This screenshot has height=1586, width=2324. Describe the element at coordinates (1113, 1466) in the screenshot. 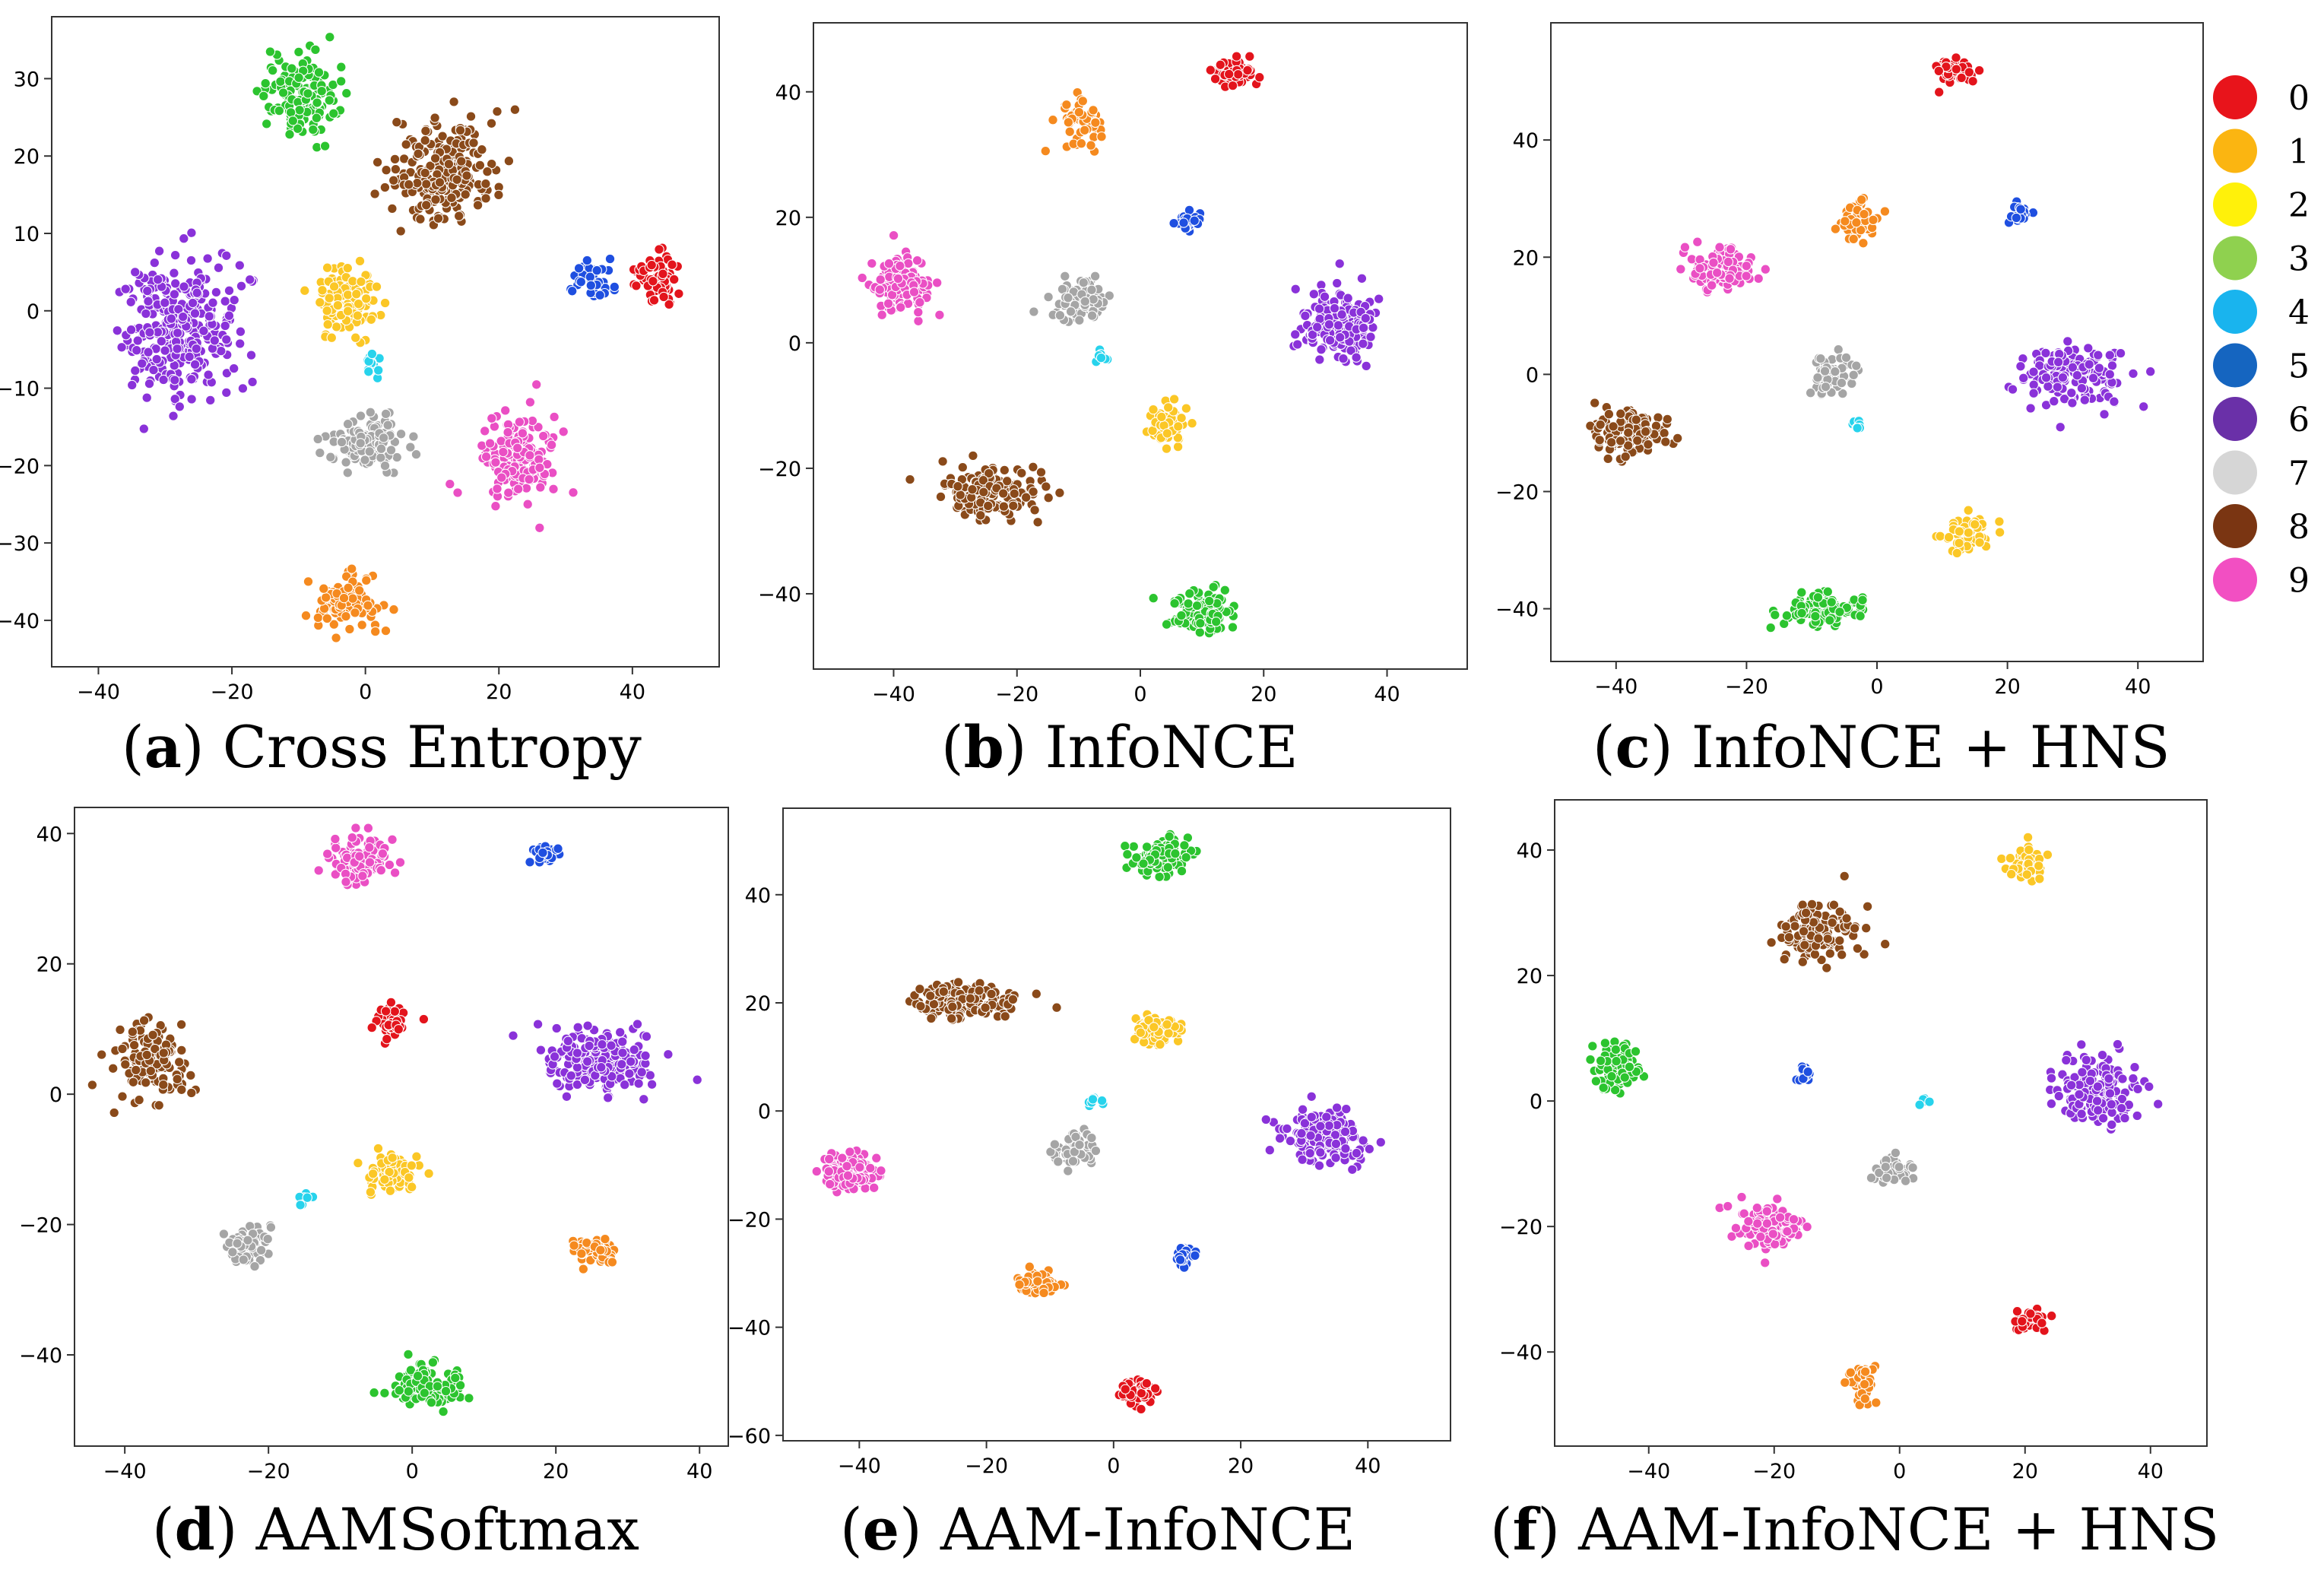

I see `x-tick-label: 0` at that location.